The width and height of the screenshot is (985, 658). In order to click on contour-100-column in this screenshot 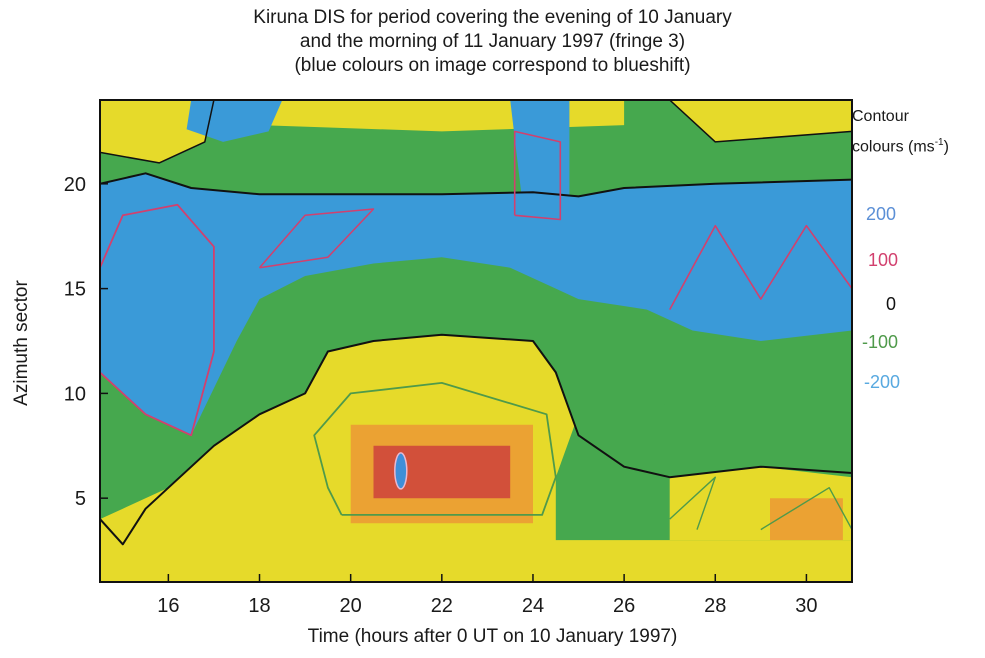, I will do `click(537, 175)`.